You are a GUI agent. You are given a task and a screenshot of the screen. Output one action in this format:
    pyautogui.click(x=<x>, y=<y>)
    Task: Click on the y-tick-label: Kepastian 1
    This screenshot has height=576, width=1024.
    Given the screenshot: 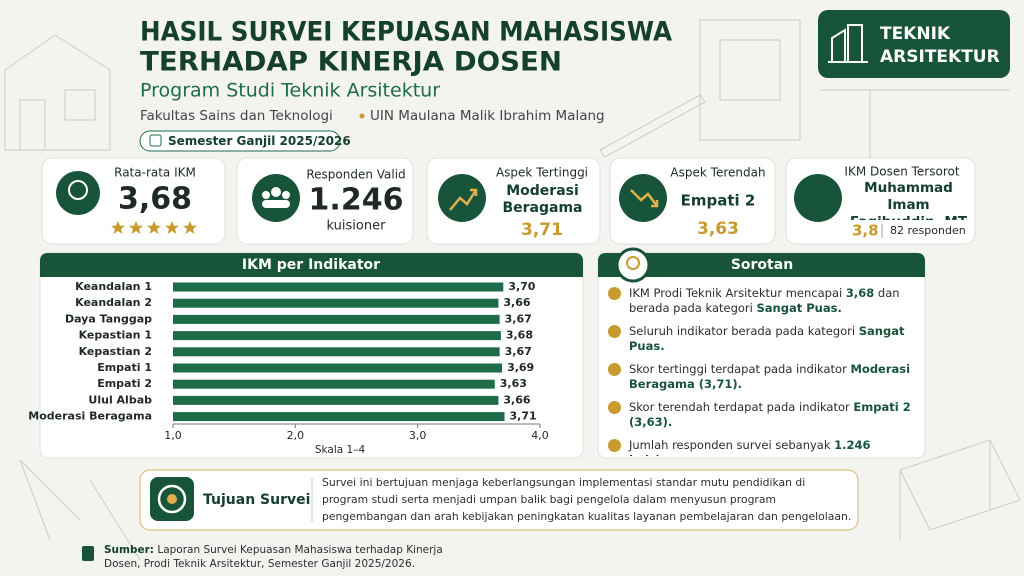 What is the action you would take?
    pyautogui.click(x=115, y=335)
    